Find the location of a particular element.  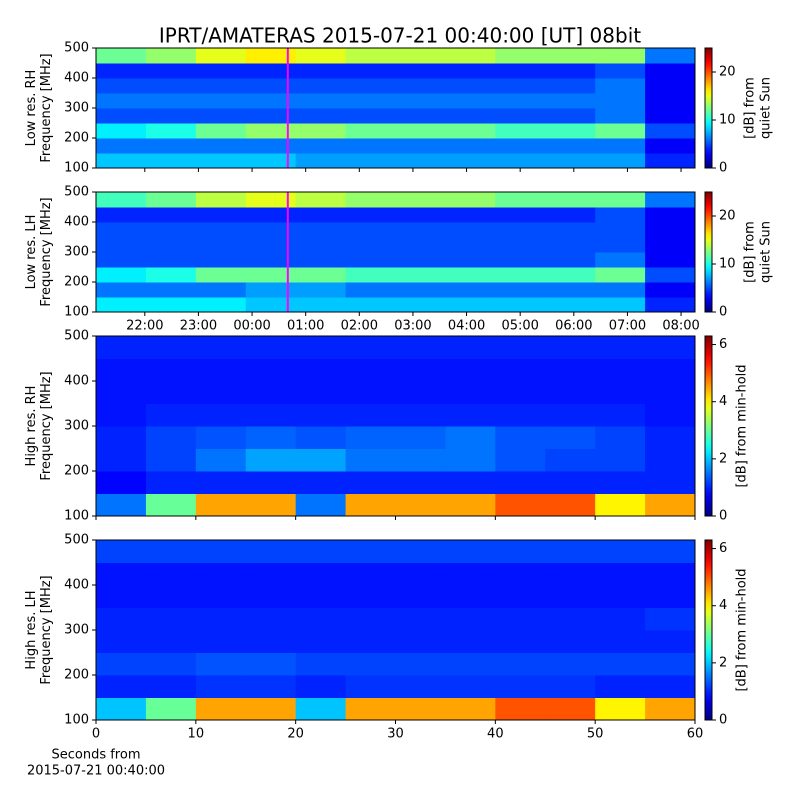

x-tick-label: 07:00 is located at coordinates (627, 326).